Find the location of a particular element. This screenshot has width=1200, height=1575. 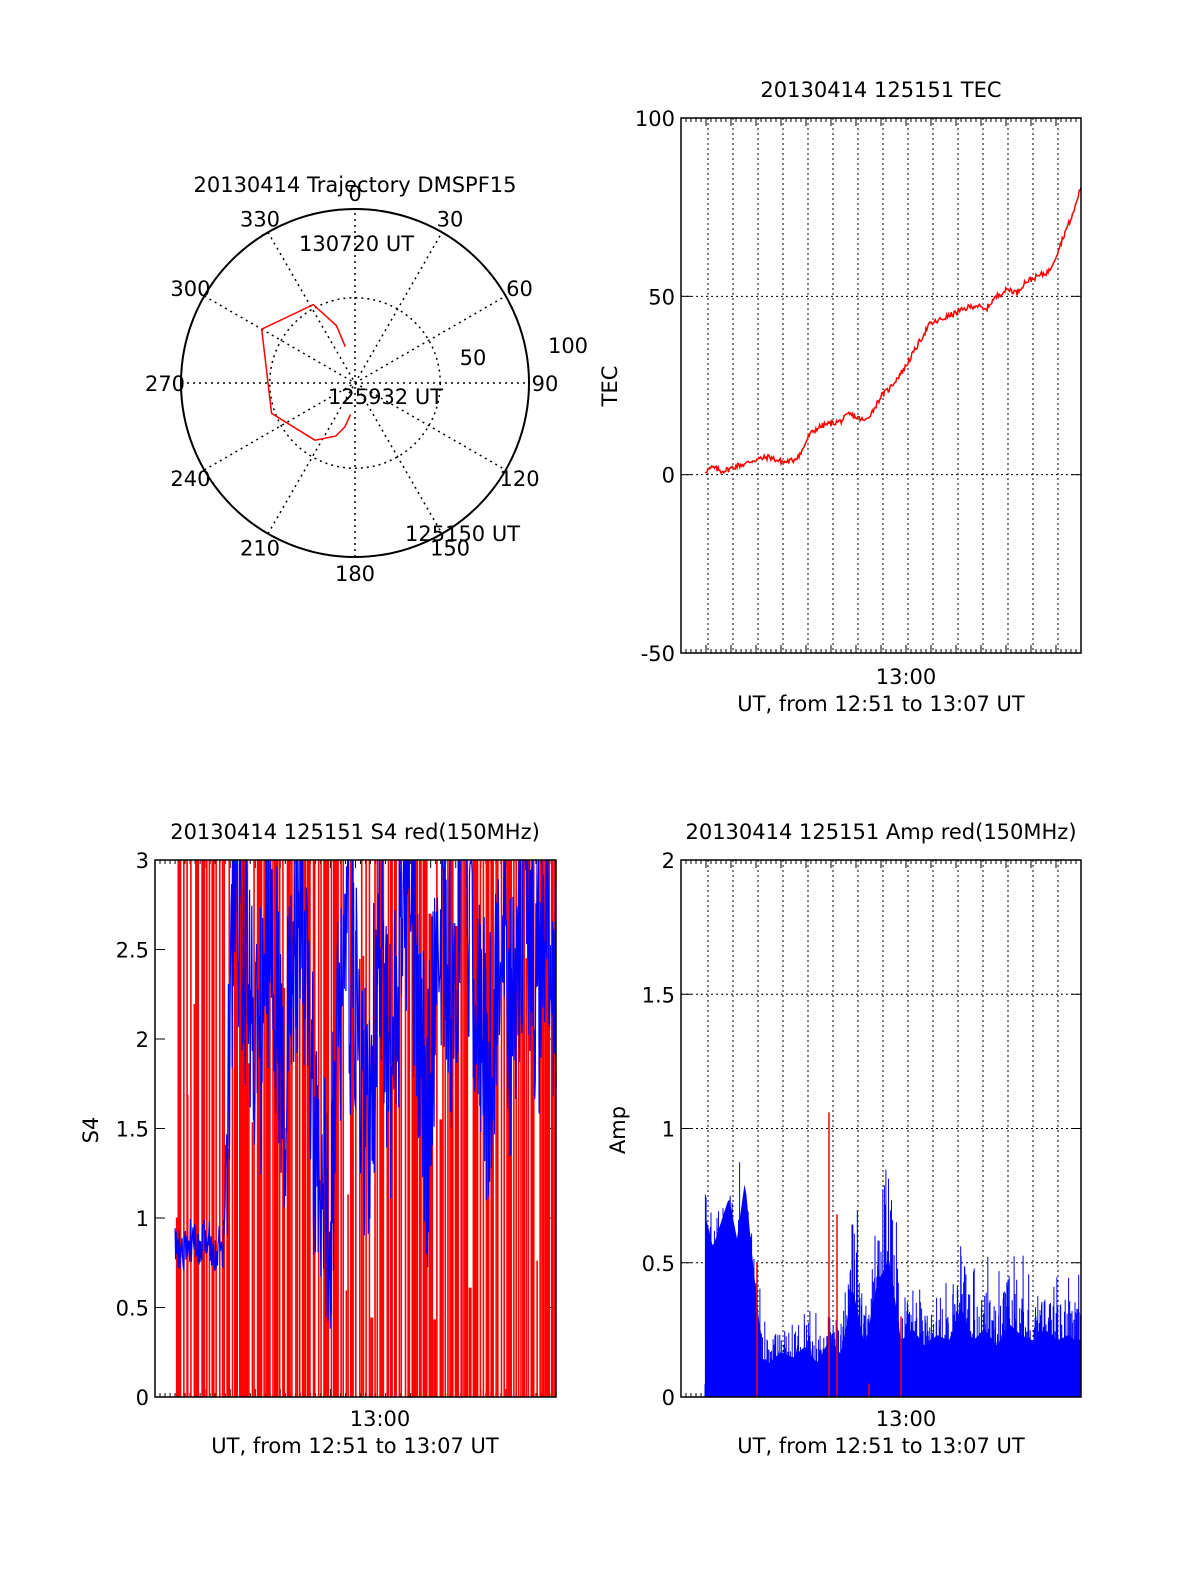

tec-ytick-label: -50 is located at coordinates (658, 654).